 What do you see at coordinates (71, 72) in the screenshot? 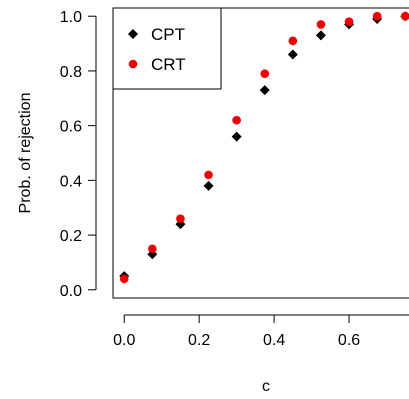
I see `y-tick-label: 0.8` at bounding box center [71, 72].